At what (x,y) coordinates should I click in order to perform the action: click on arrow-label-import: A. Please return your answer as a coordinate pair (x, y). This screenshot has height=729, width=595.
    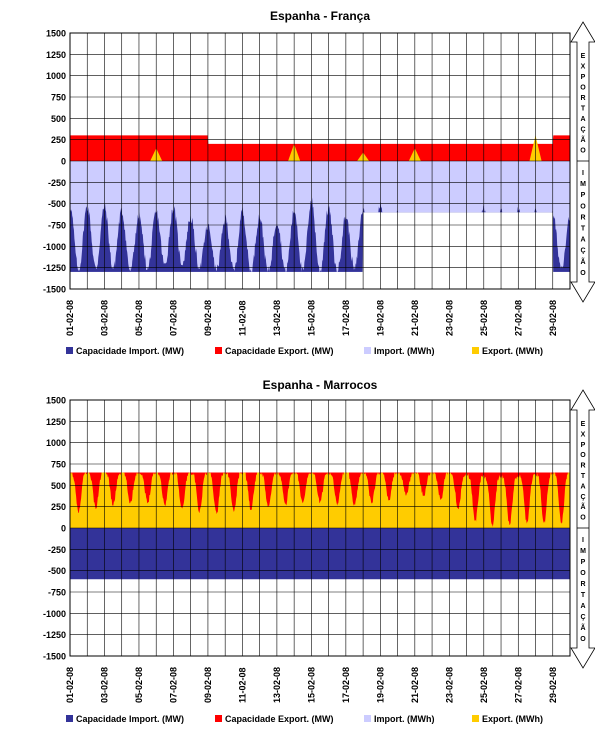
    Looking at the image, I should click on (582, 240).